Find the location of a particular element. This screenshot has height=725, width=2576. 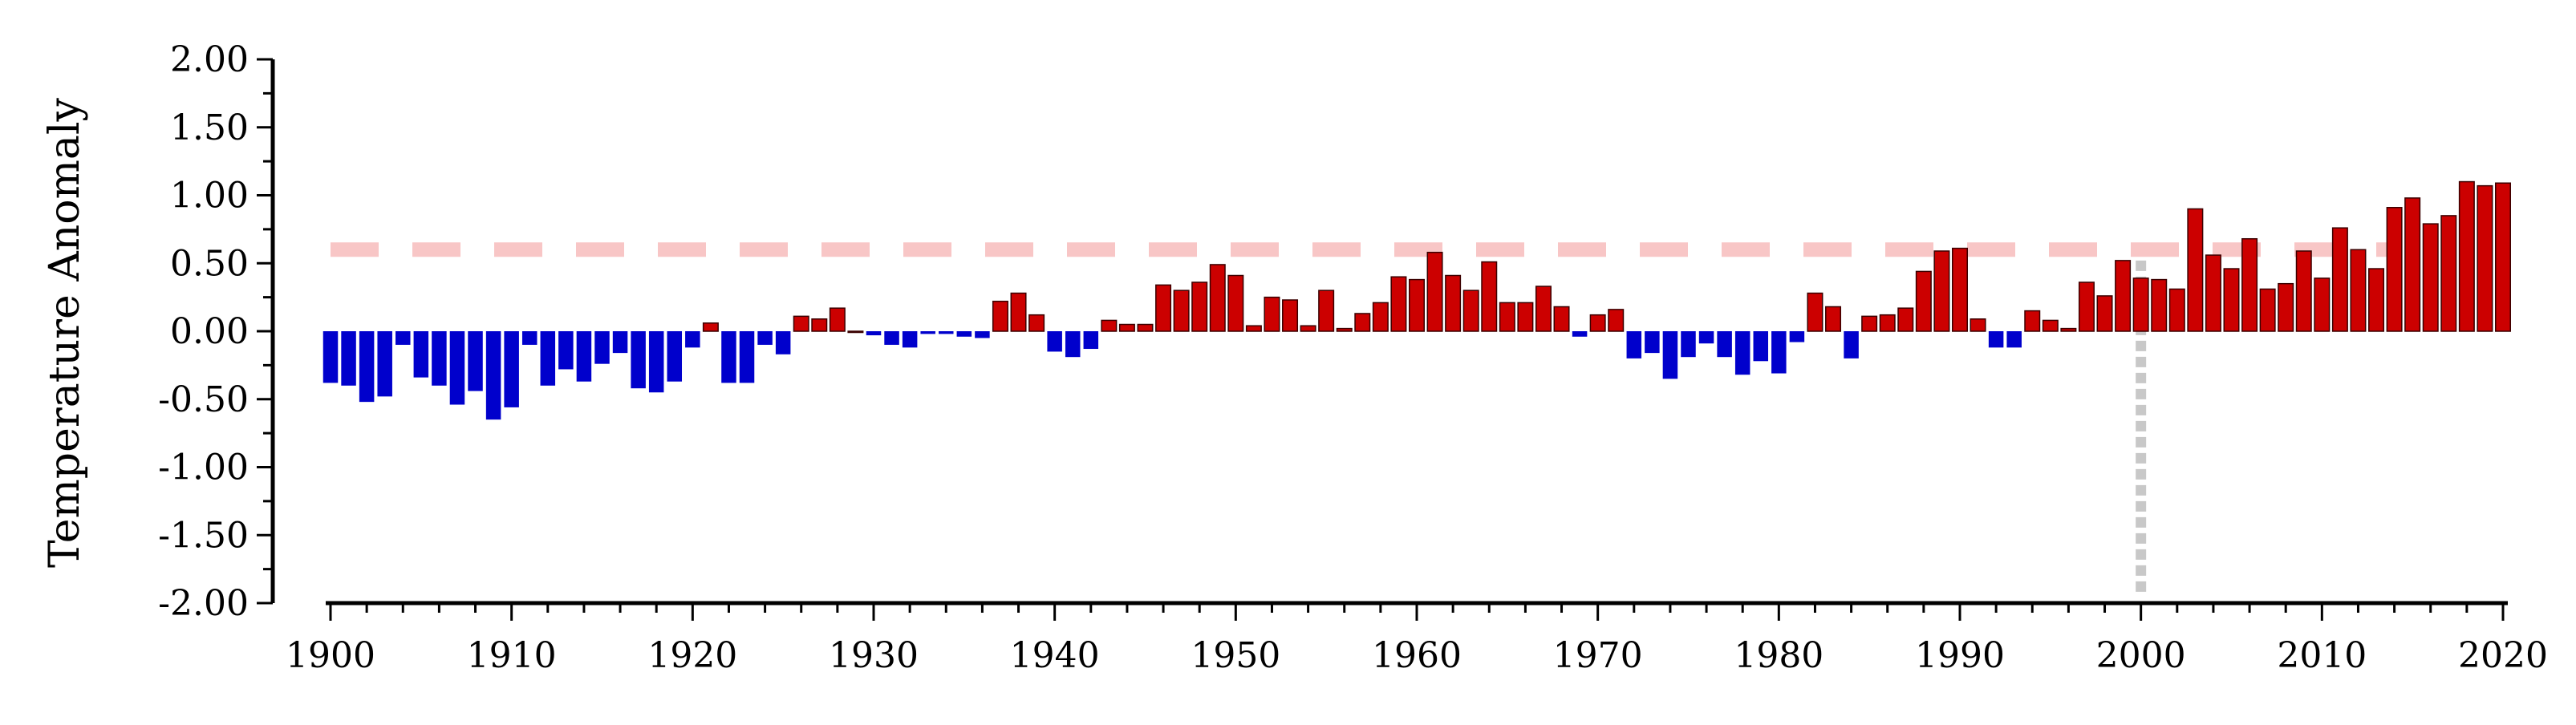

x-tick-label: 1920 is located at coordinates (692, 656).